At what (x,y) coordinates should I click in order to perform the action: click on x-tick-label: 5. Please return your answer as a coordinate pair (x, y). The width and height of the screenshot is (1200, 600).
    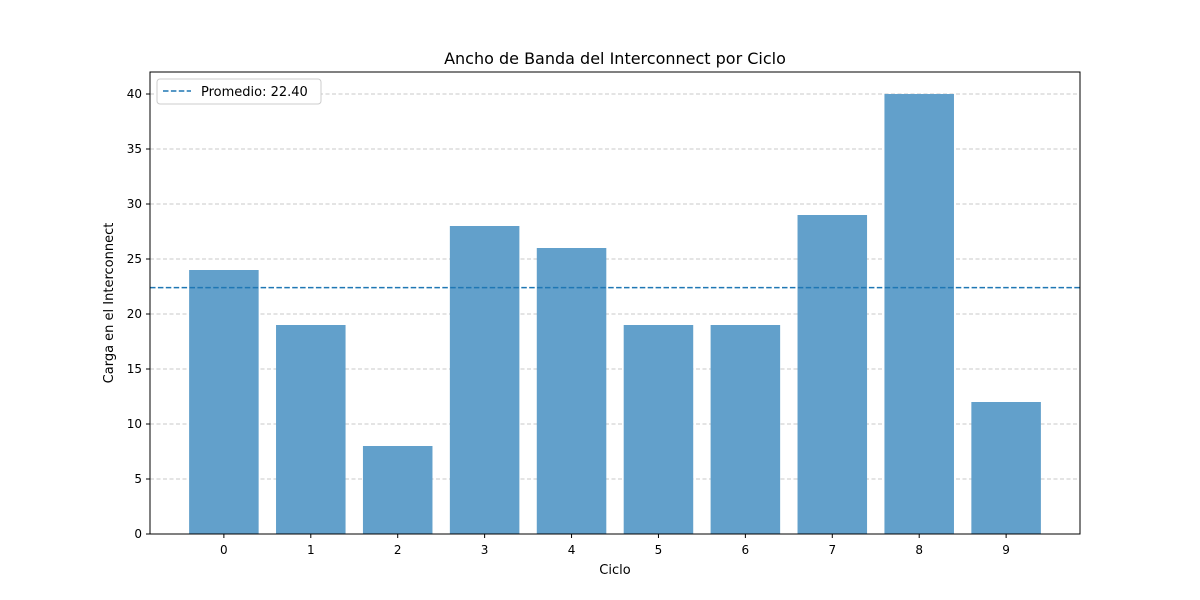
    Looking at the image, I should click on (659, 550).